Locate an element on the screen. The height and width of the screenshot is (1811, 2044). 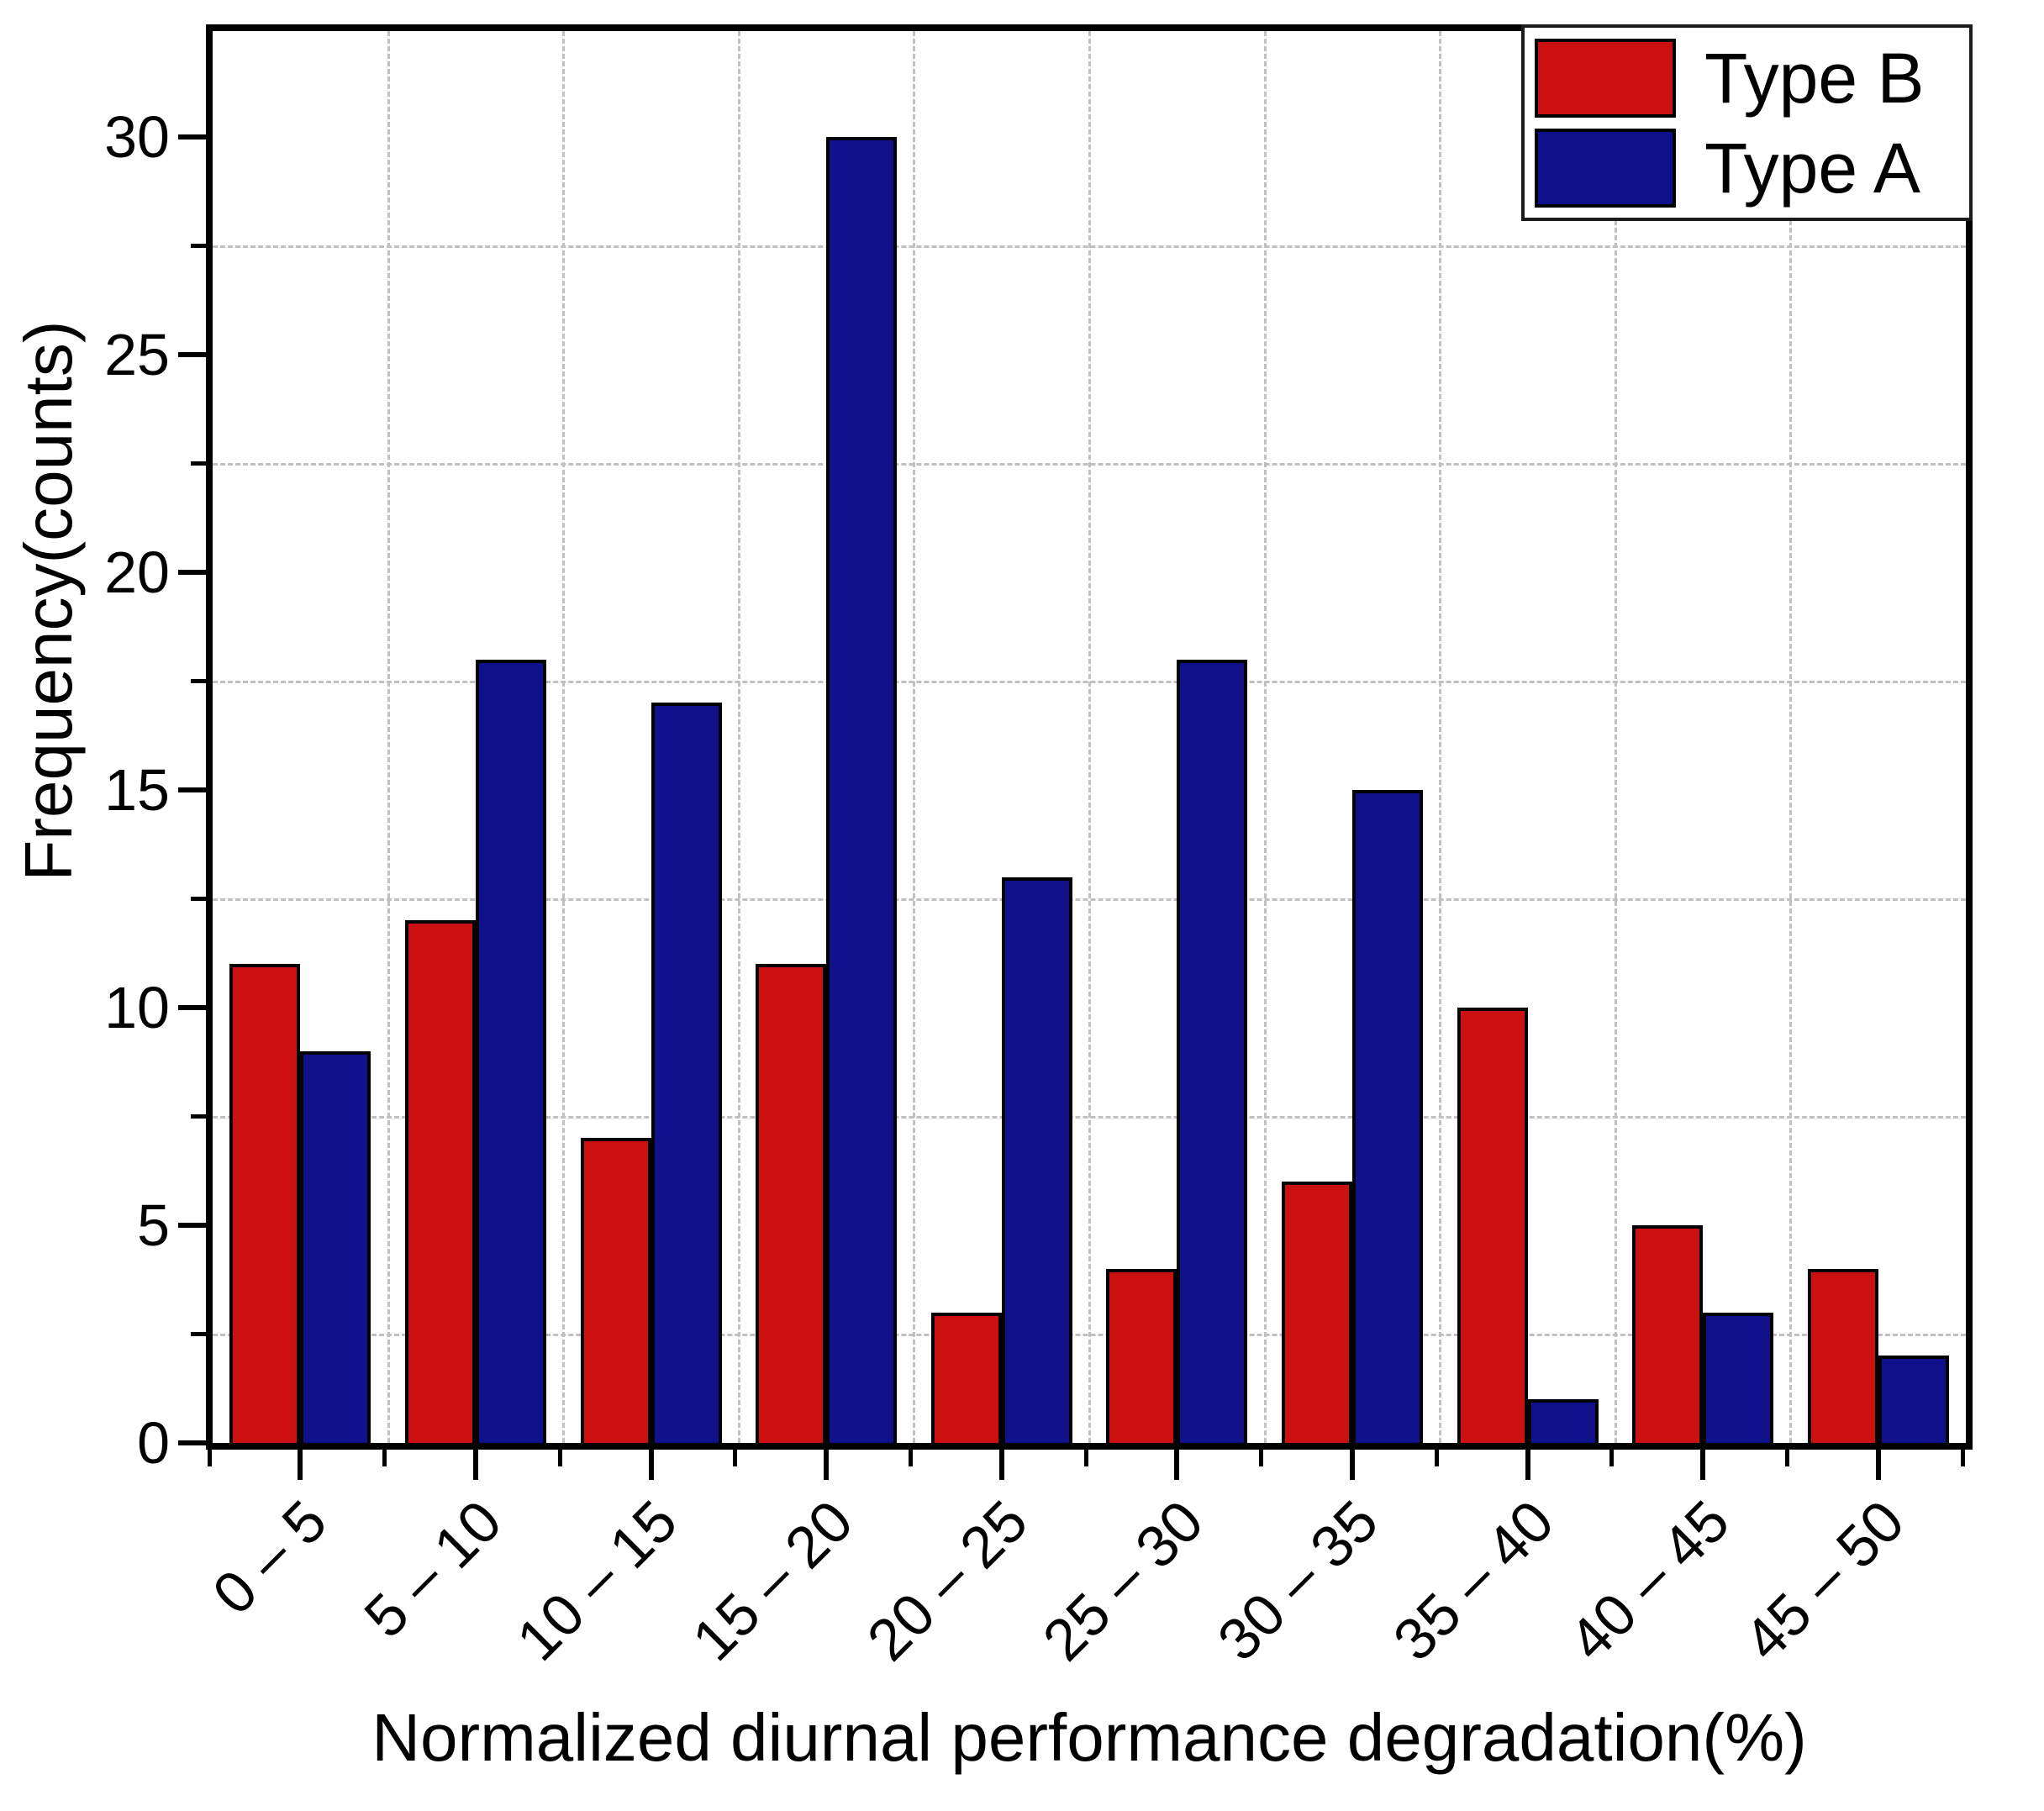
x-tick-label: 35 – 40 is located at coordinates (1473, 1580).